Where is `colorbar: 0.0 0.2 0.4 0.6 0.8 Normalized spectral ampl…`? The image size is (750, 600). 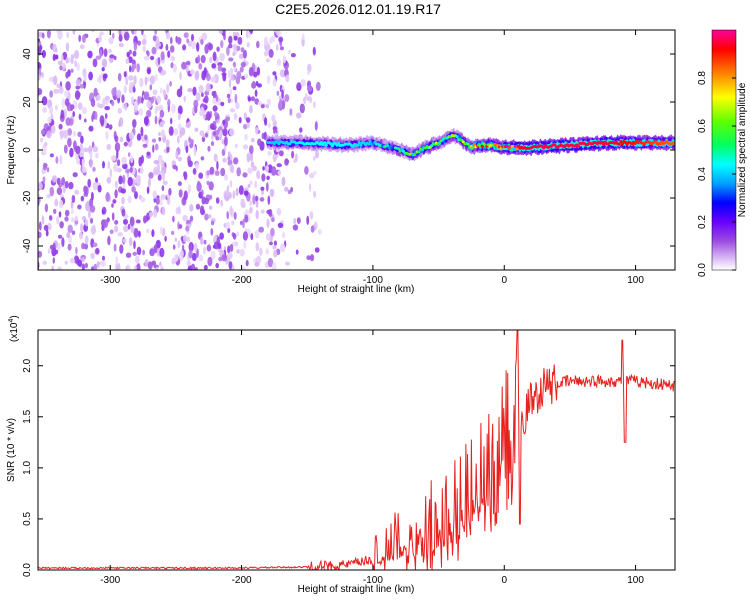
colorbar: 0.0 0.2 0.4 0.6 0.8 Normalized spectral ampl… is located at coordinates (722, 153).